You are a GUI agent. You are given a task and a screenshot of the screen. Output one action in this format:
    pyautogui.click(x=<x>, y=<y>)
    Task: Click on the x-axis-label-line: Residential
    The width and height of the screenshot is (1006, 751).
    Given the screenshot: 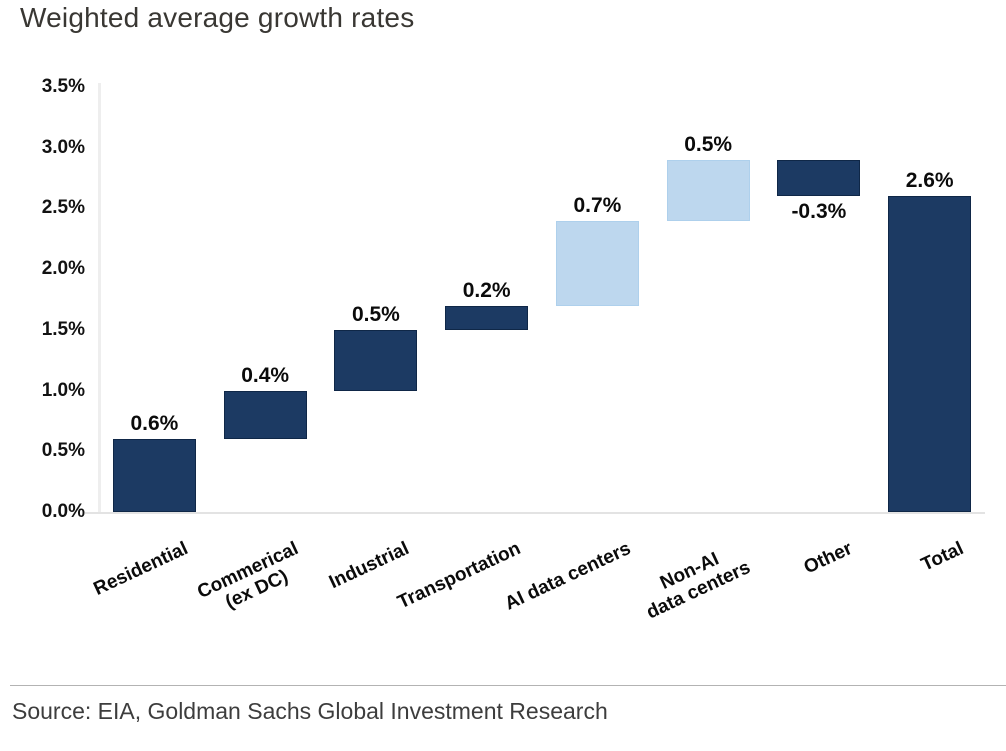 What is the action you would take?
    pyautogui.click(x=141, y=569)
    